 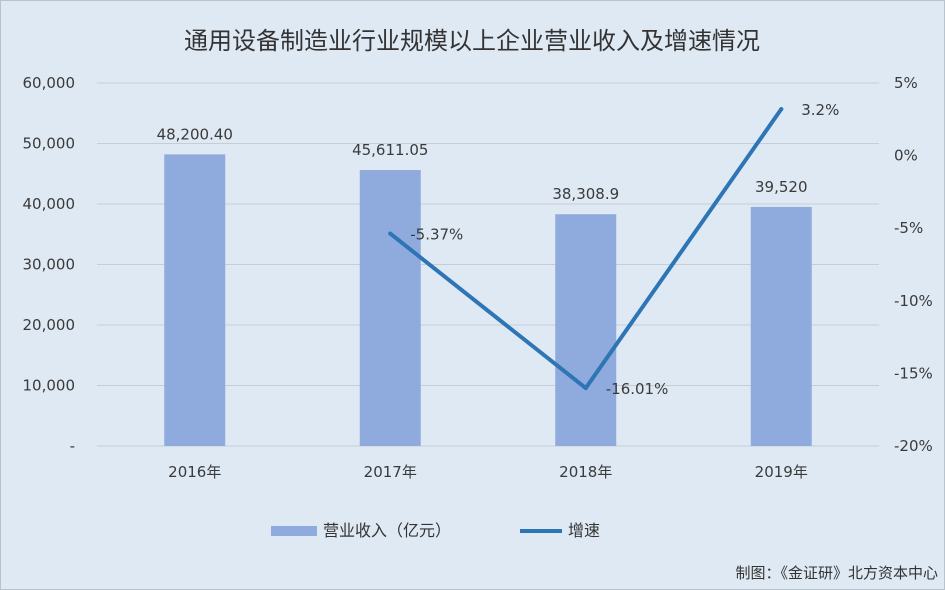 What do you see at coordinates (908, 228) in the screenshot?
I see `y-right-tick-label: -5%` at bounding box center [908, 228].